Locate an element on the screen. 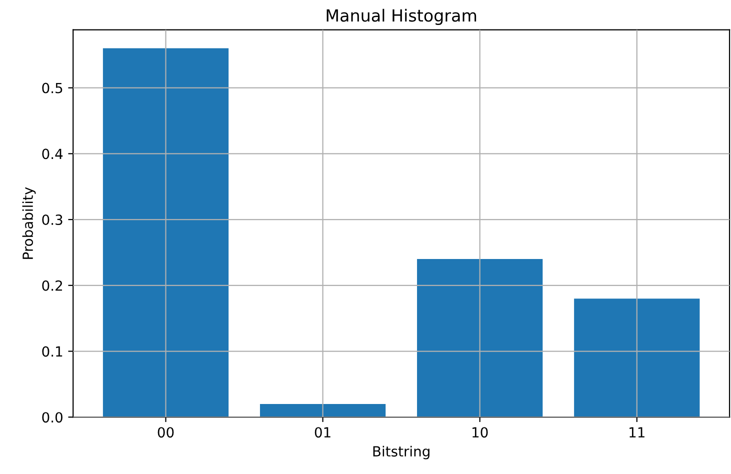 Image resolution: width=731 pixels, height=474 pixels. y-tick-label: 0.0 is located at coordinates (52, 417).